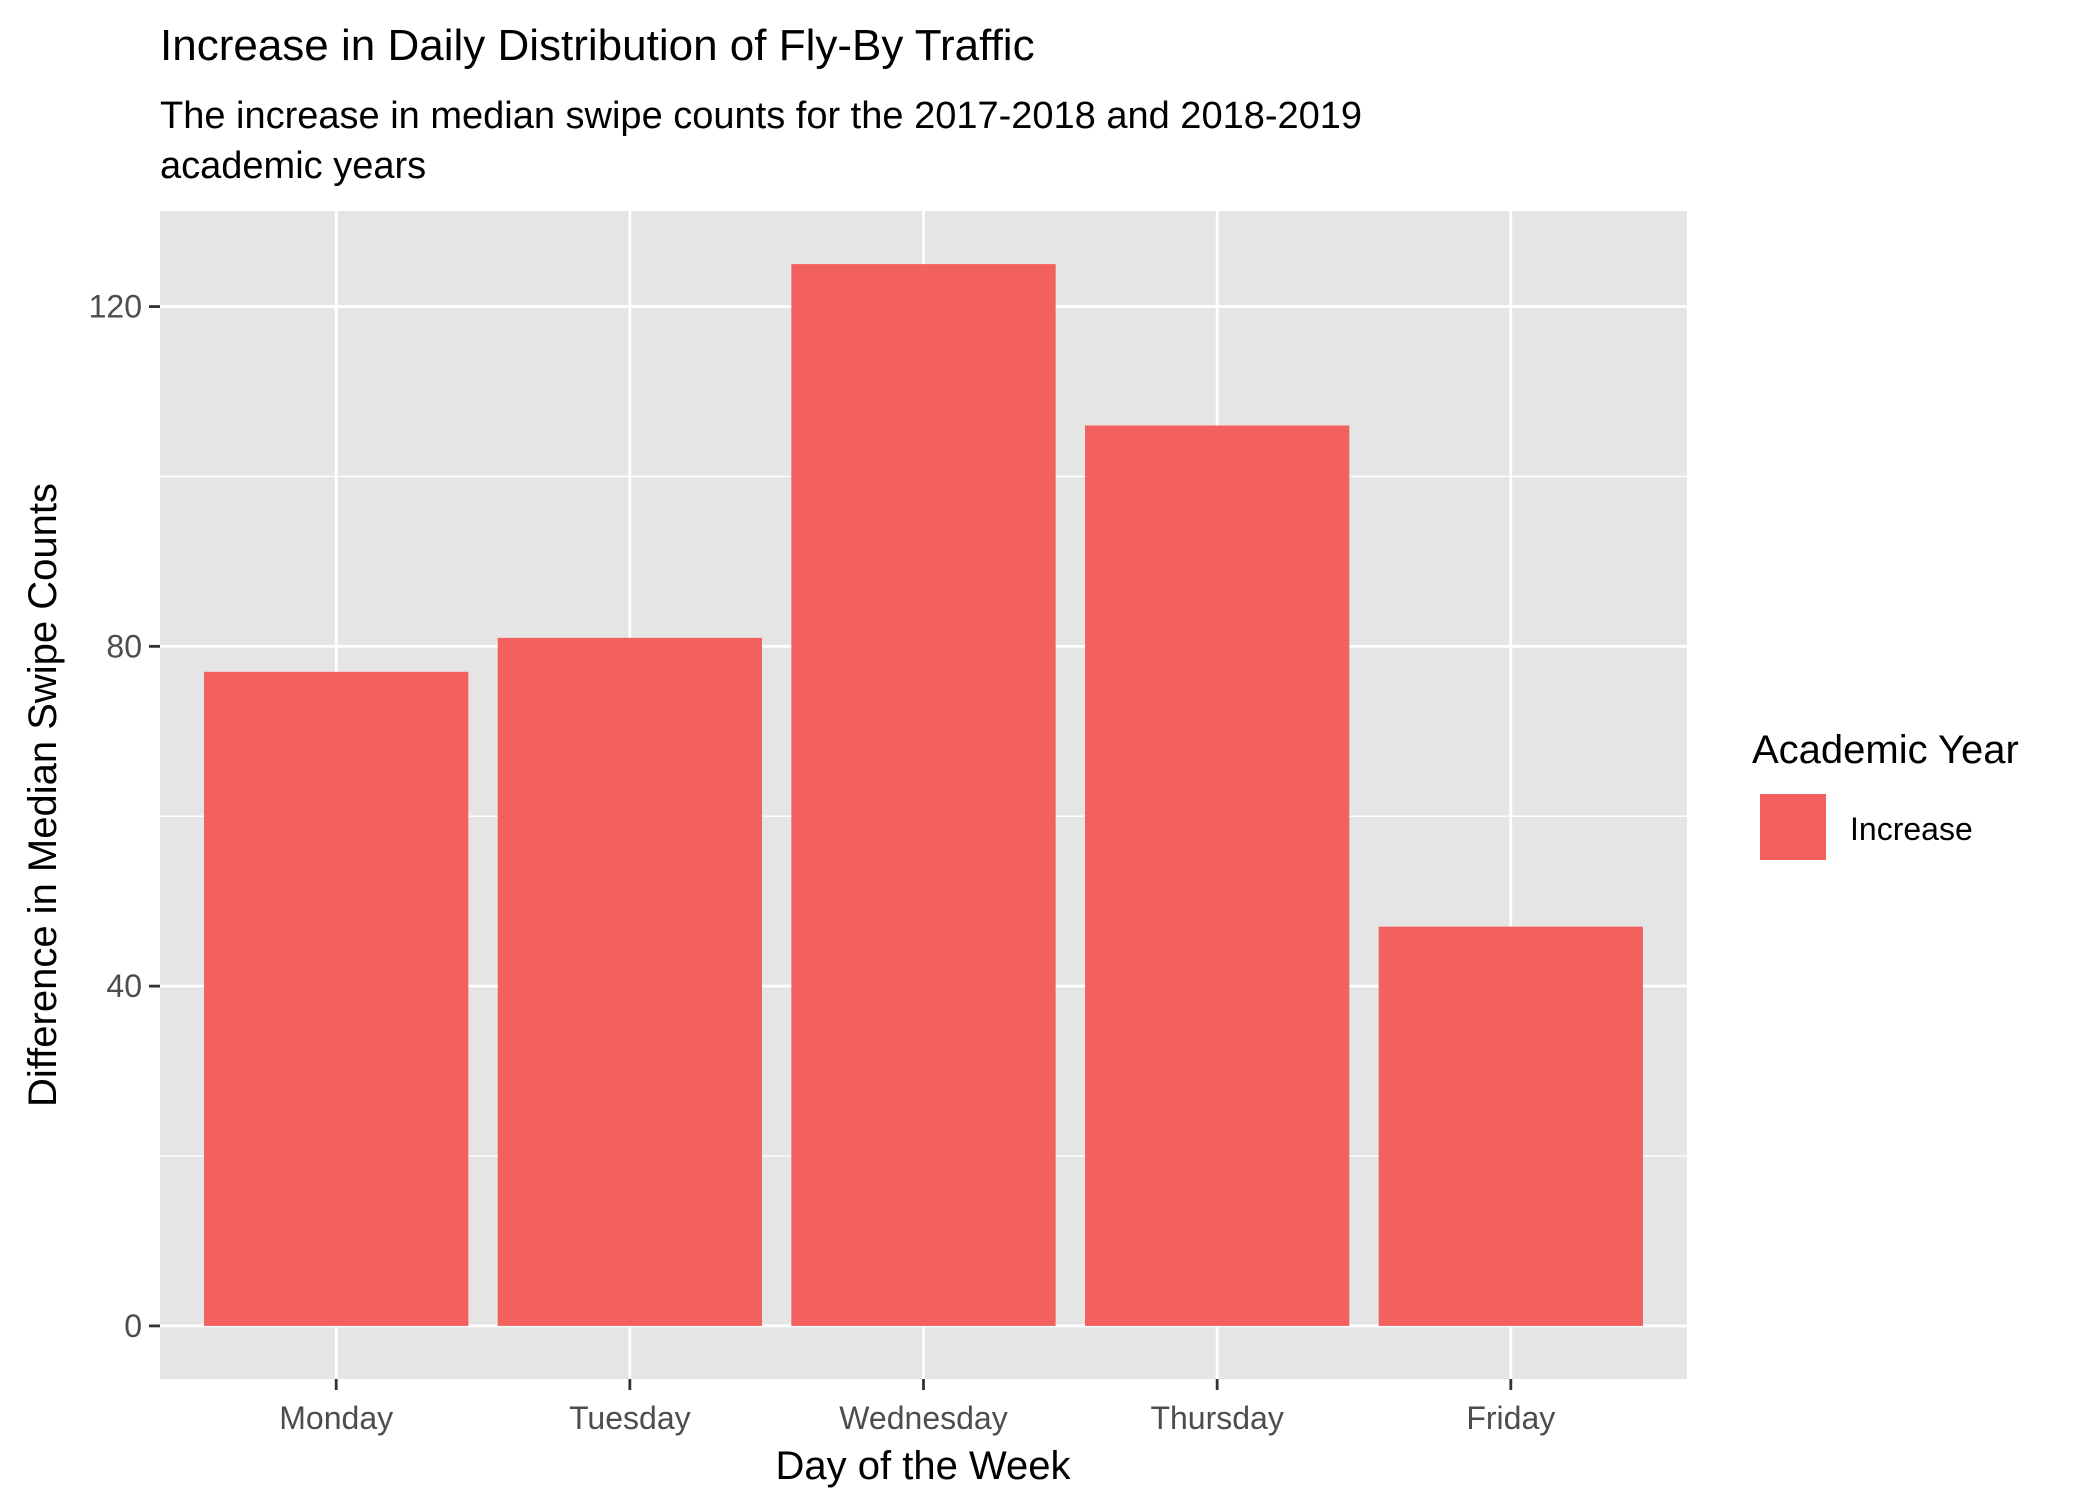 The width and height of the screenshot is (2099, 1499). I want to click on bar-thursday, so click(1217, 875).